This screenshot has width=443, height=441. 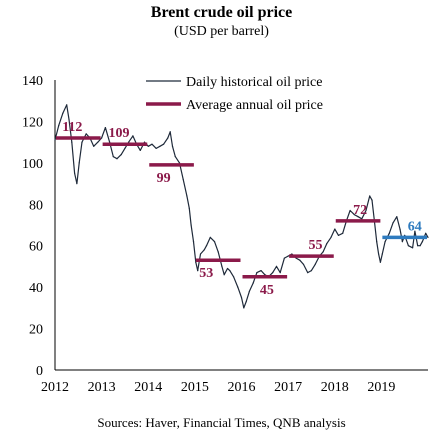 What do you see at coordinates (32, 122) in the screenshot?
I see `y-tick-label: 120` at bounding box center [32, 122].